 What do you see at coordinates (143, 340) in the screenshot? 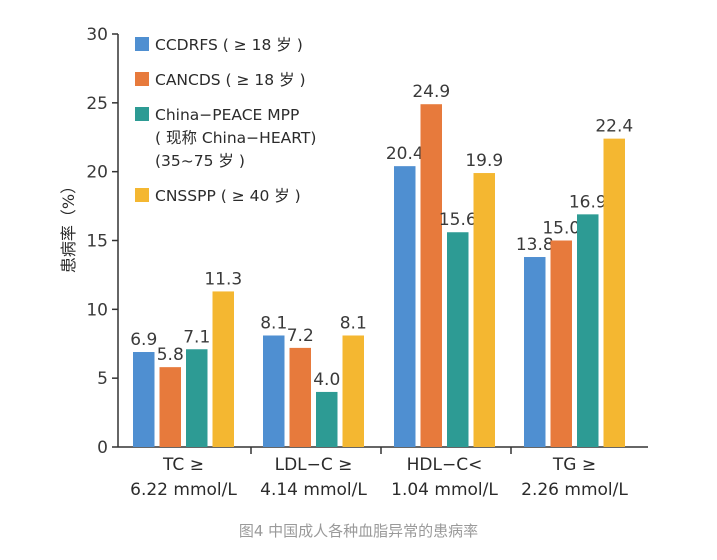
I see `data-label: 6.9` at bounding box center [143, 340].